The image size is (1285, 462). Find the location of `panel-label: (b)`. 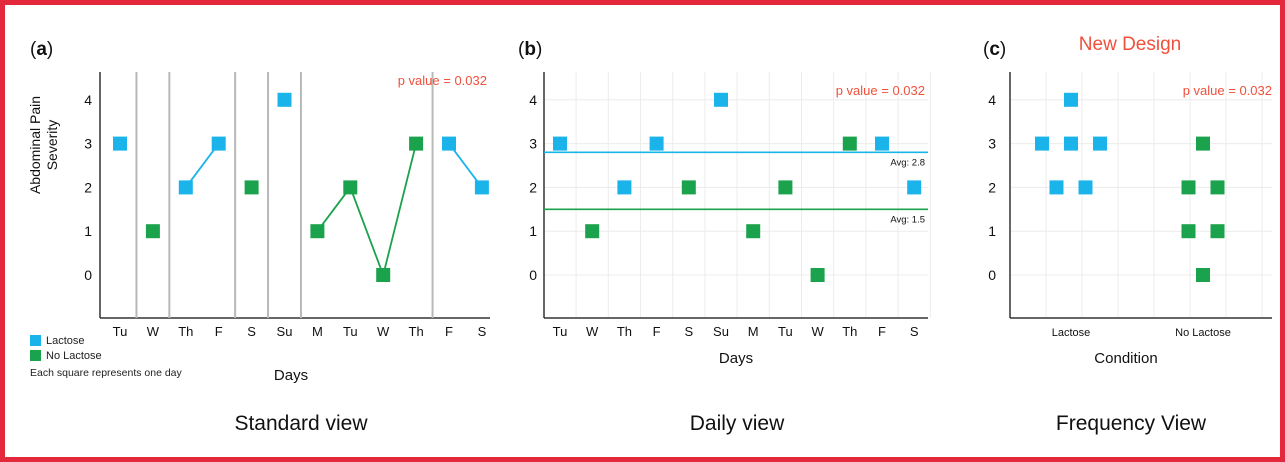

panel-label: (b) is located at coordinates (530, 49).